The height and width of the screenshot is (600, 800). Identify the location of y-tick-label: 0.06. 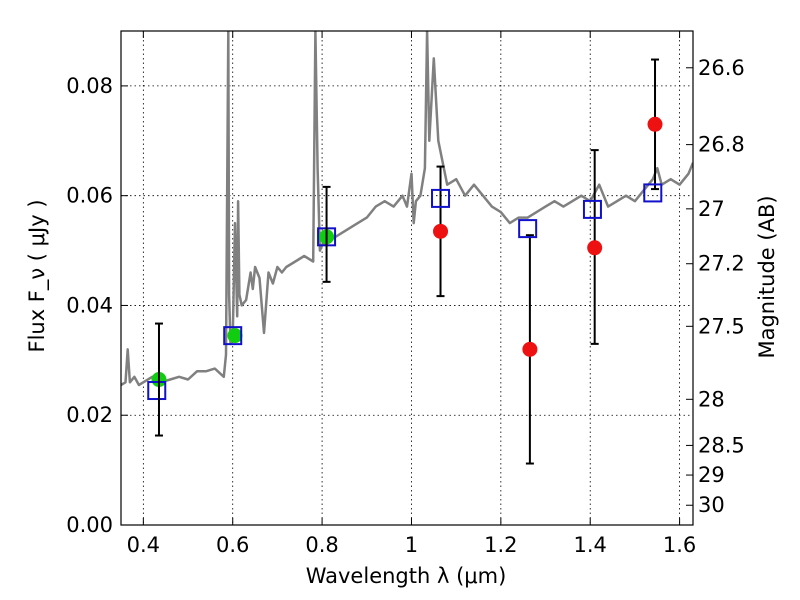
(89, 196).